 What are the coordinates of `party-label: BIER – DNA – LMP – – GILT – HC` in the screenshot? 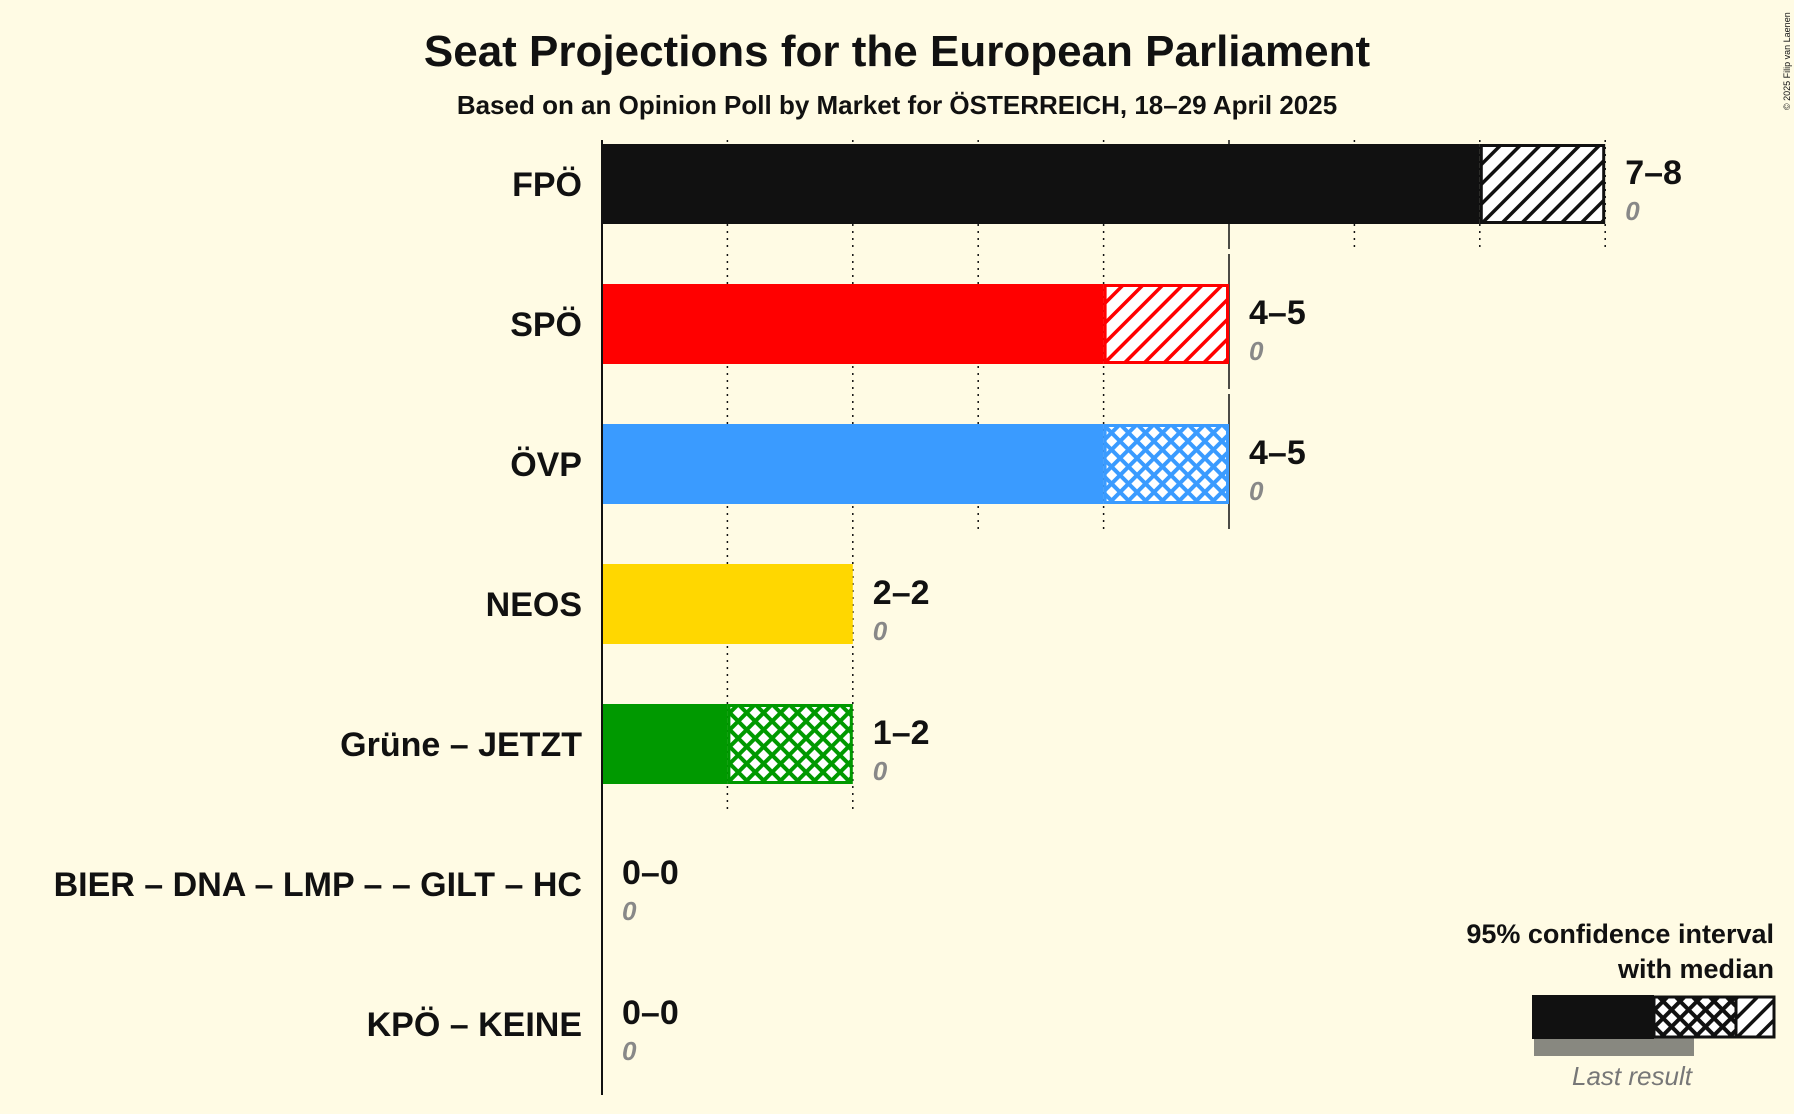 It's located at (318, 885).